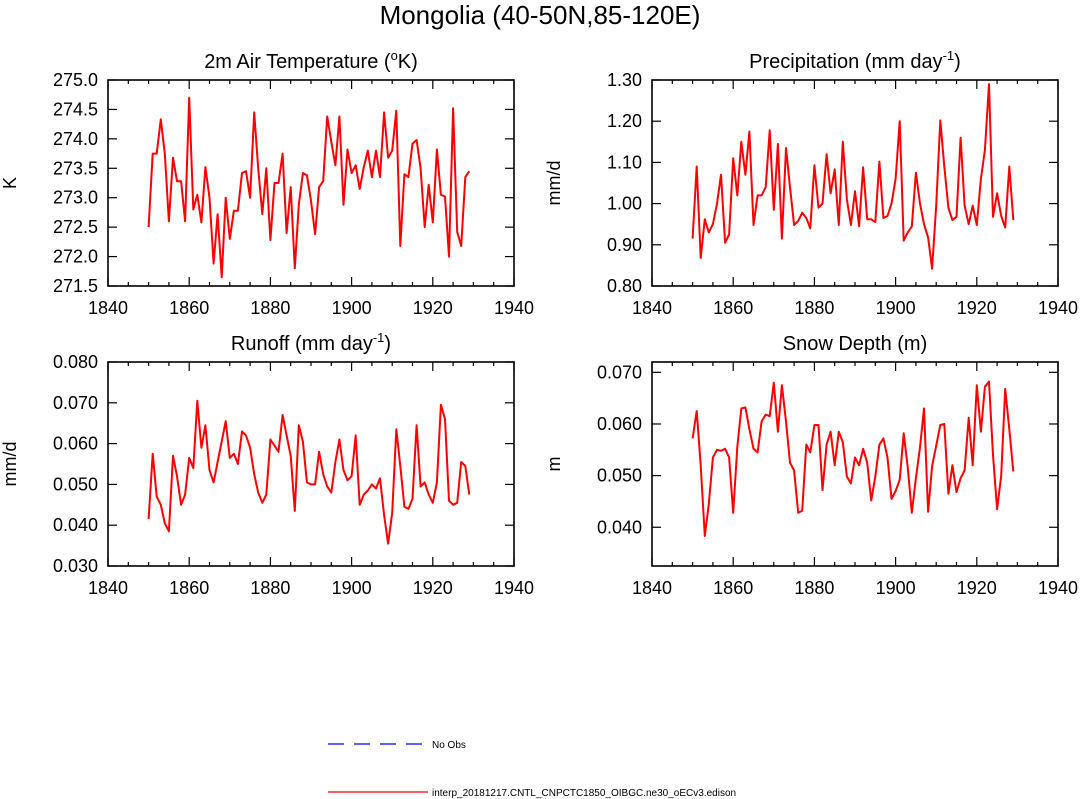 This screenshot has width=1080, height=799. Describe the element at coordinates (624, 286) in the screenshot. I see `y-tick-label: 0.80` at that location.